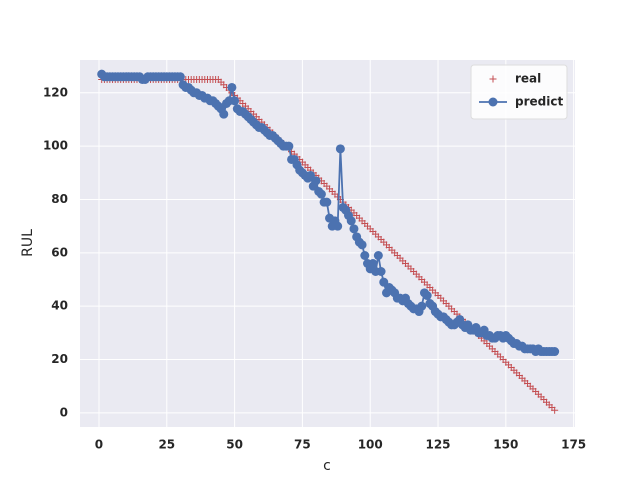  Describe the element at coordinates (59, 199) in the screenshot. I see `y-tick-label: 80` at that location.